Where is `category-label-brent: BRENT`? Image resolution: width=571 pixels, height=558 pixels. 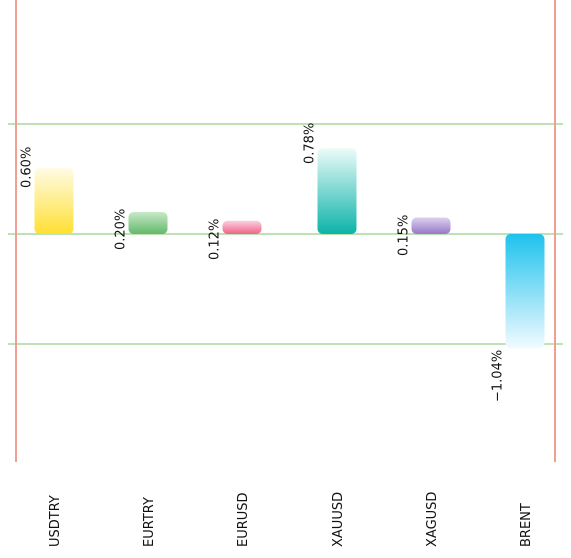 category-label-brent: BRENT is located at coordinates (526, 525).